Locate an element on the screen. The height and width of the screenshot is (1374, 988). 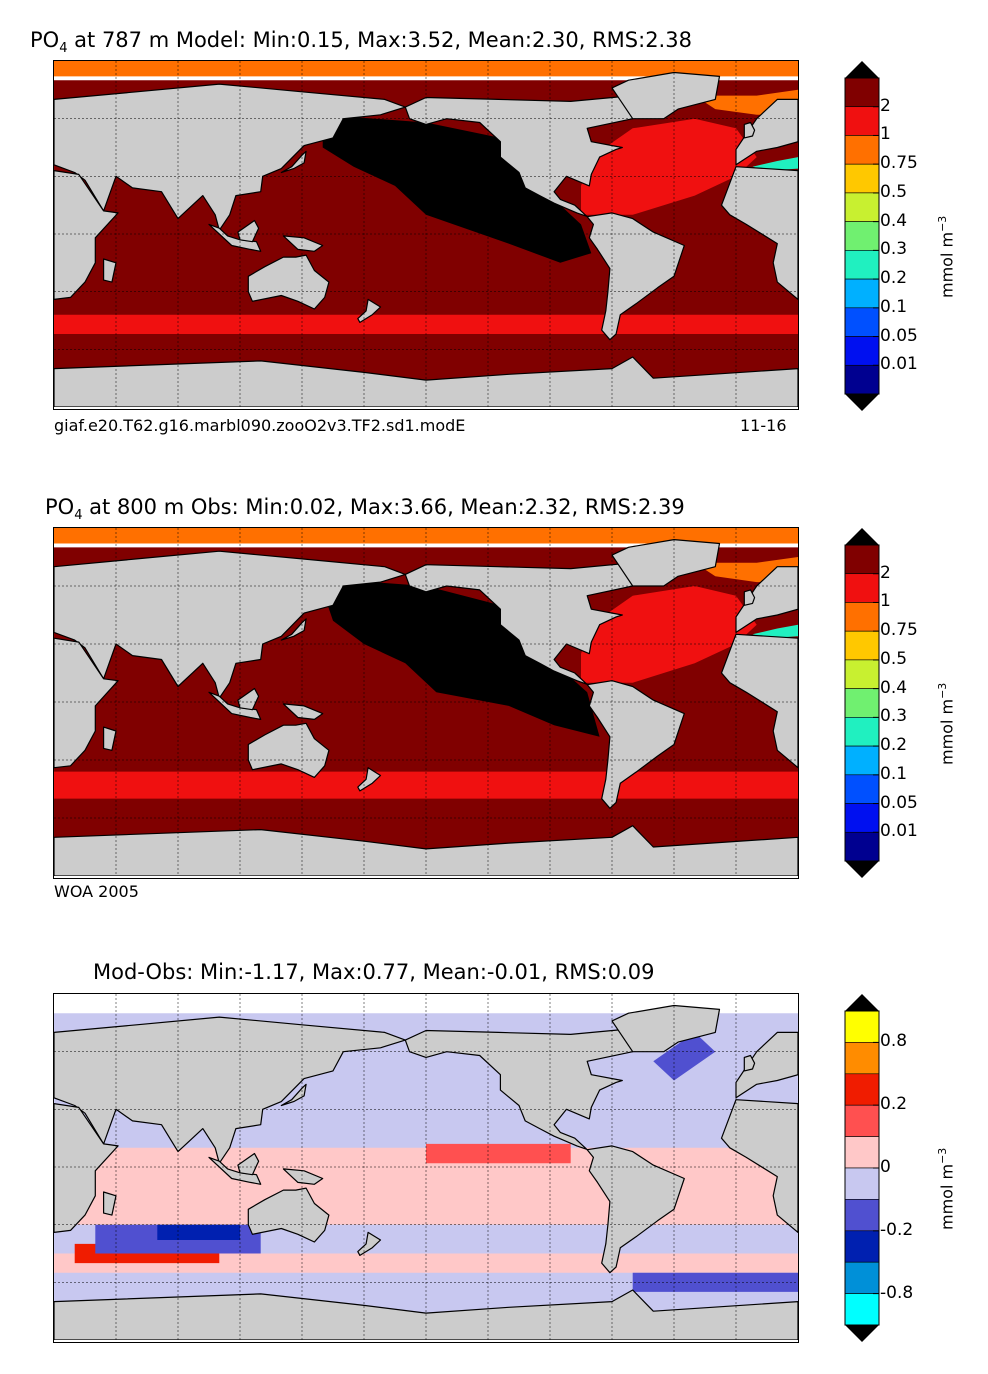
land-antarctica is located at coordinates (426, 850).